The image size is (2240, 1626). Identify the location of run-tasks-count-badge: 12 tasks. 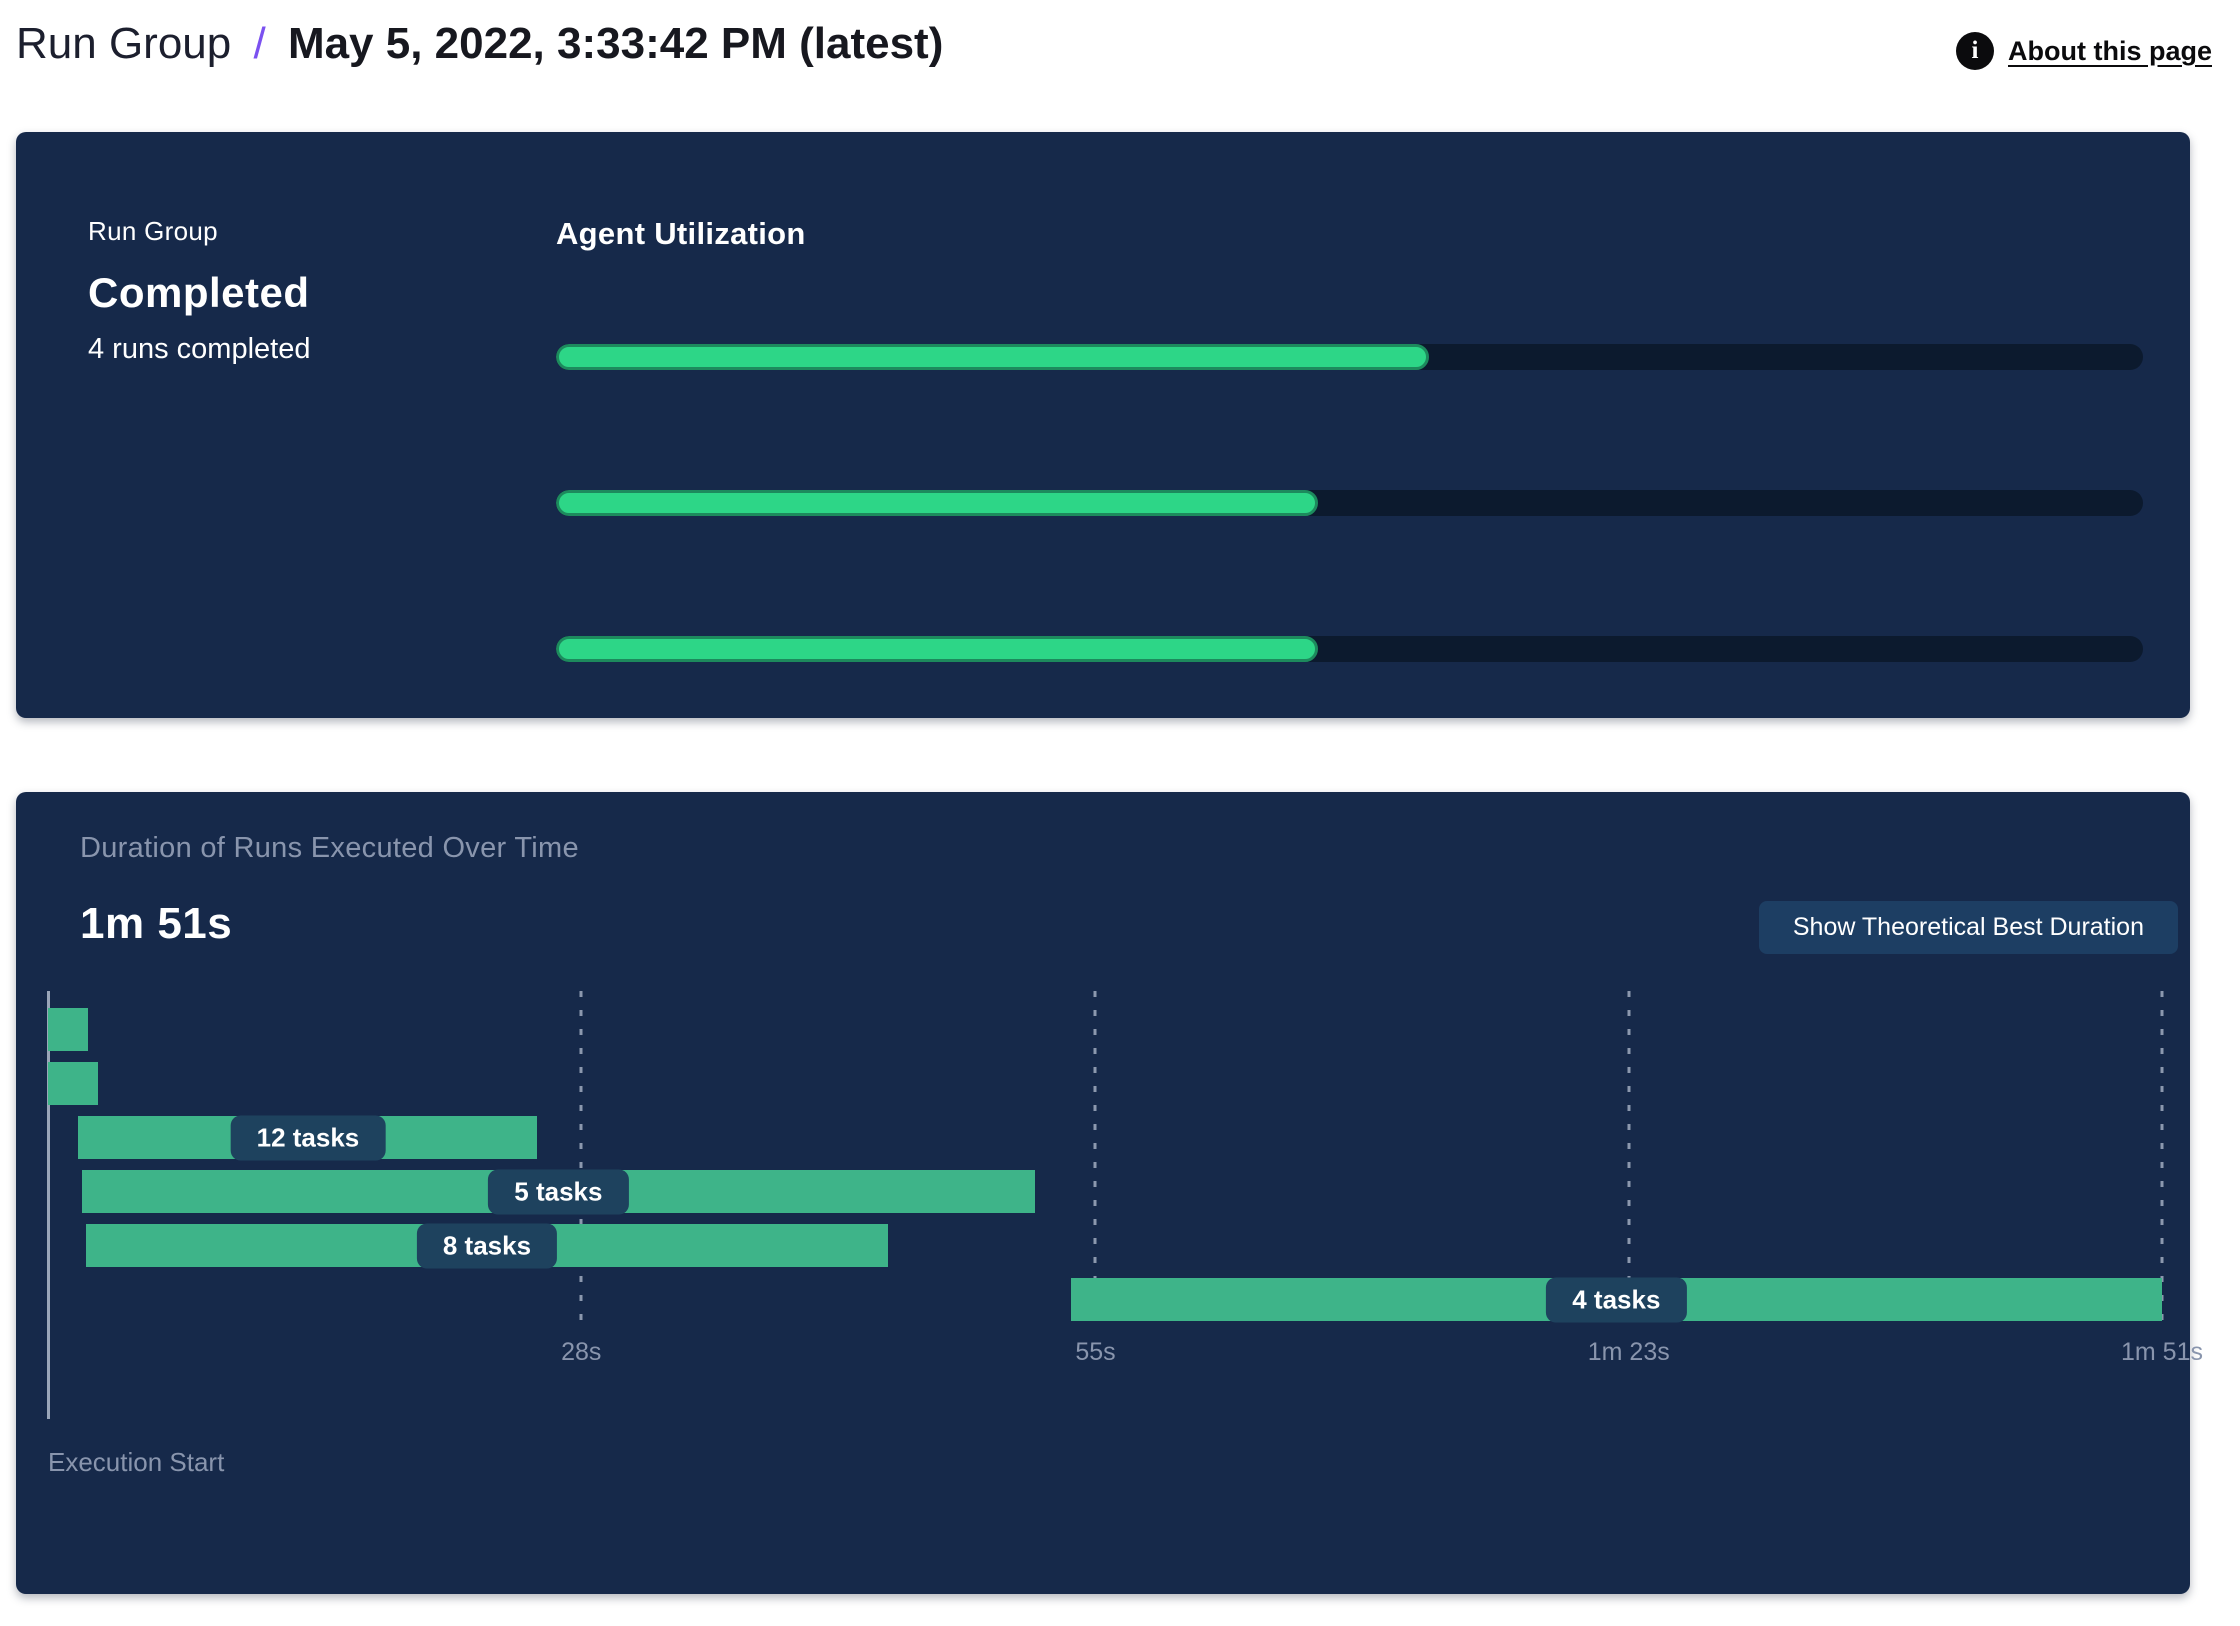
(308, 1137).